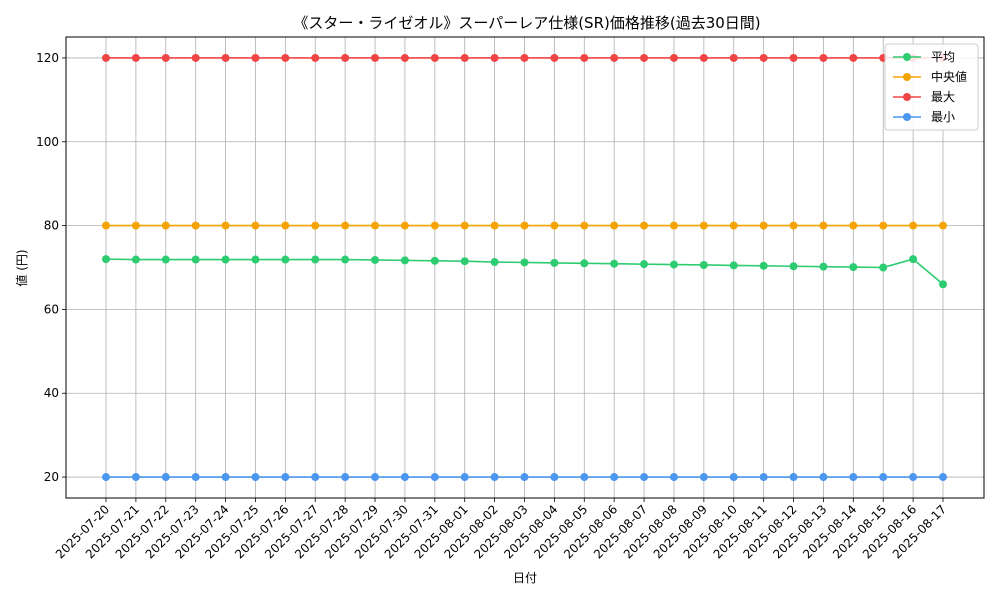  I want to click on y-tick-label: 80, so click(51, 226).